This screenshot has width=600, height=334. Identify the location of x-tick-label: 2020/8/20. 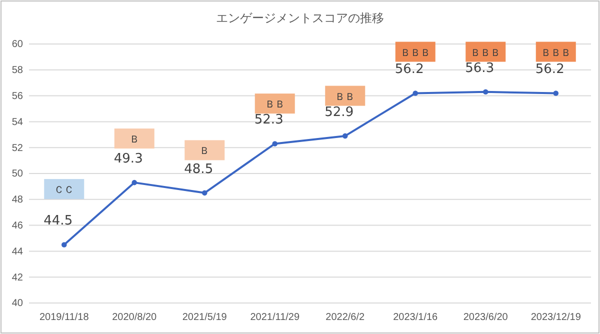
(135, 318).